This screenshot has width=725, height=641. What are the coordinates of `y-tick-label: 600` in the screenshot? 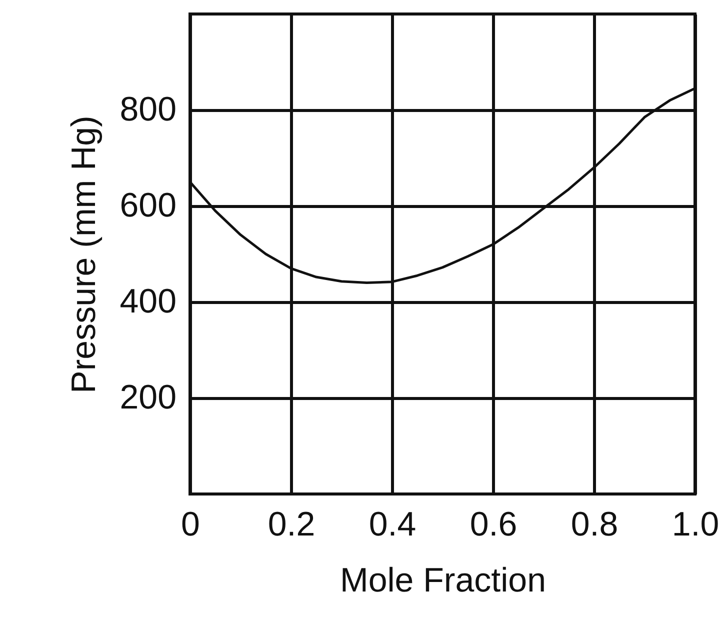 It's located at (148, 205).